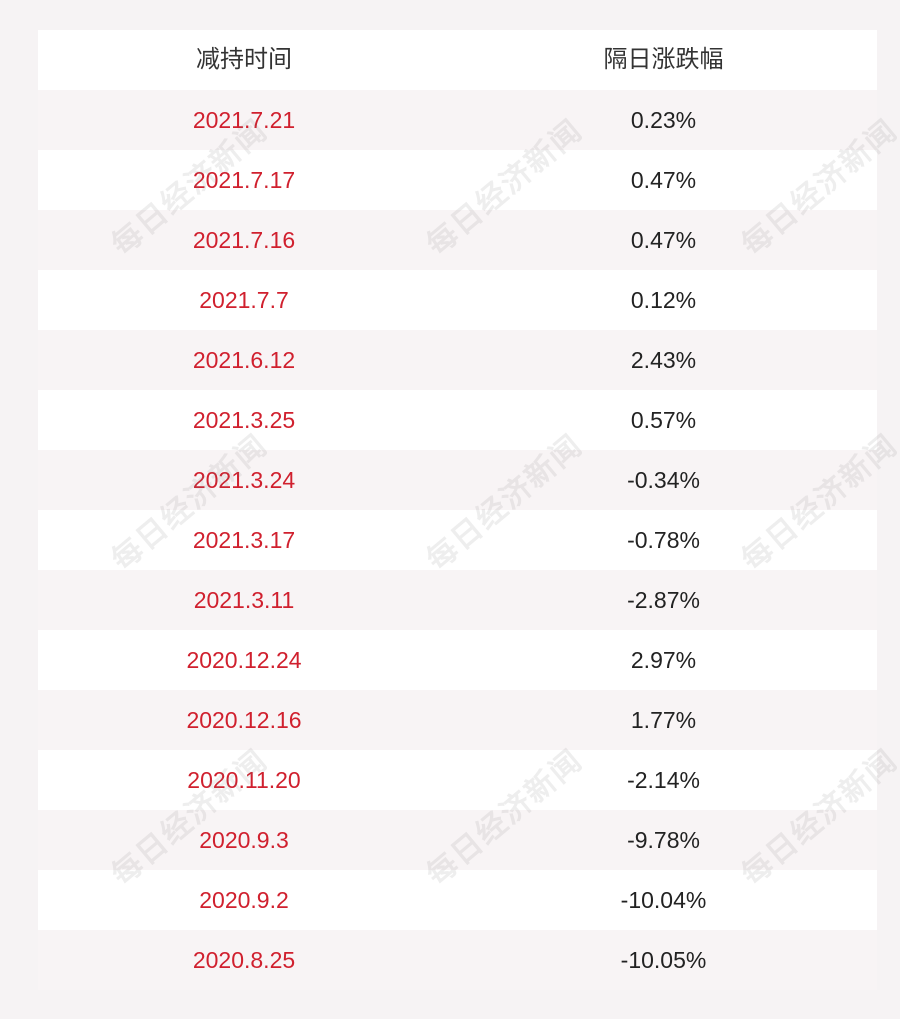  Describe the element at coordinates (457, 300) in the screenshot. I see `table-row: 2021.7.7 0.12%` at that location.